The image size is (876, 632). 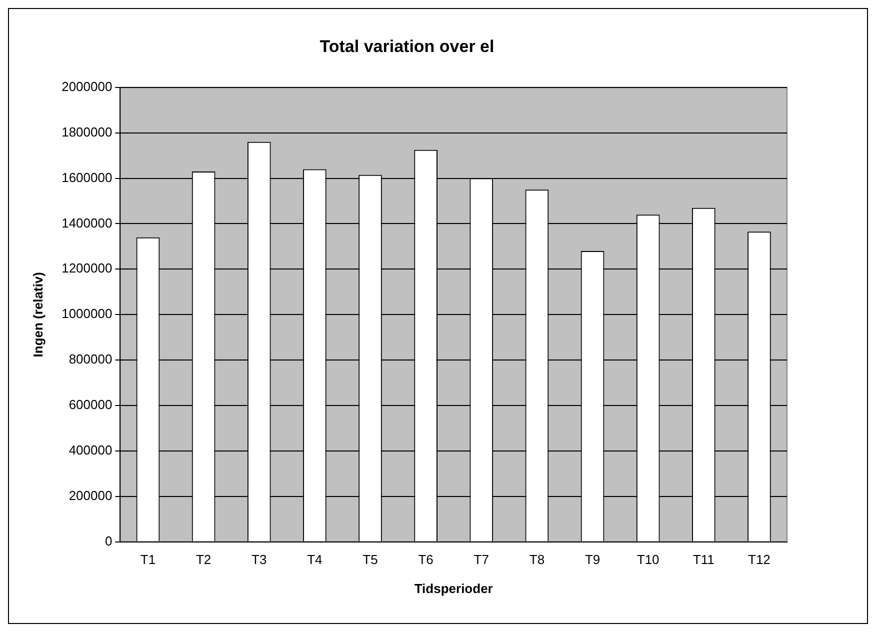 What do you see at coordinates (481, 560) in the screenshot?
I see `x-tick-label: T7` at bounding box center [481, 560].